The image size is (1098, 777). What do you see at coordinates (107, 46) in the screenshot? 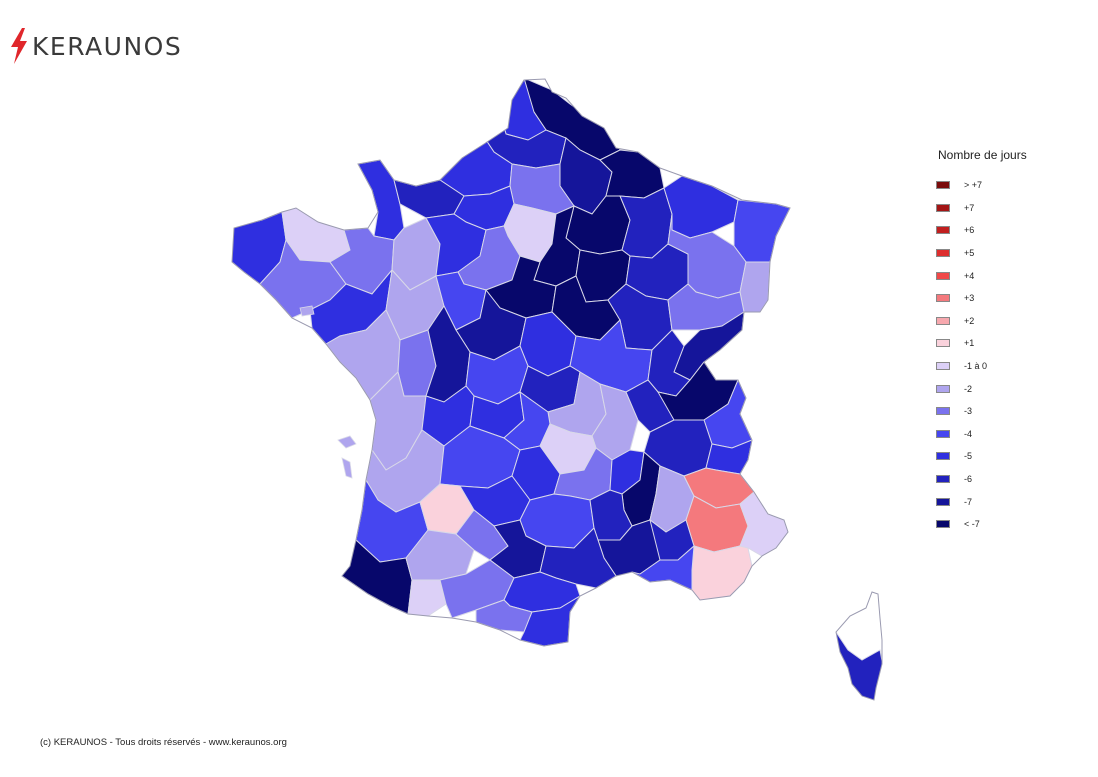
I see `brand-name: KERAUNOS` at bounding box center [107, 46].